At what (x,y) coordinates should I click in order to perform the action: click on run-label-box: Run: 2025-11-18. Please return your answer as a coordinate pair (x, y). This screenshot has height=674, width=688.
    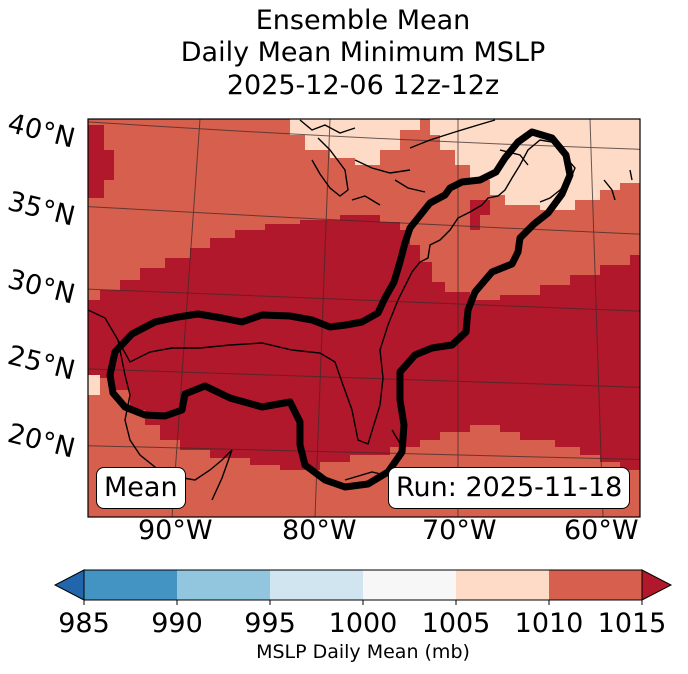
    Looking at the image, I should click on (509, 488).